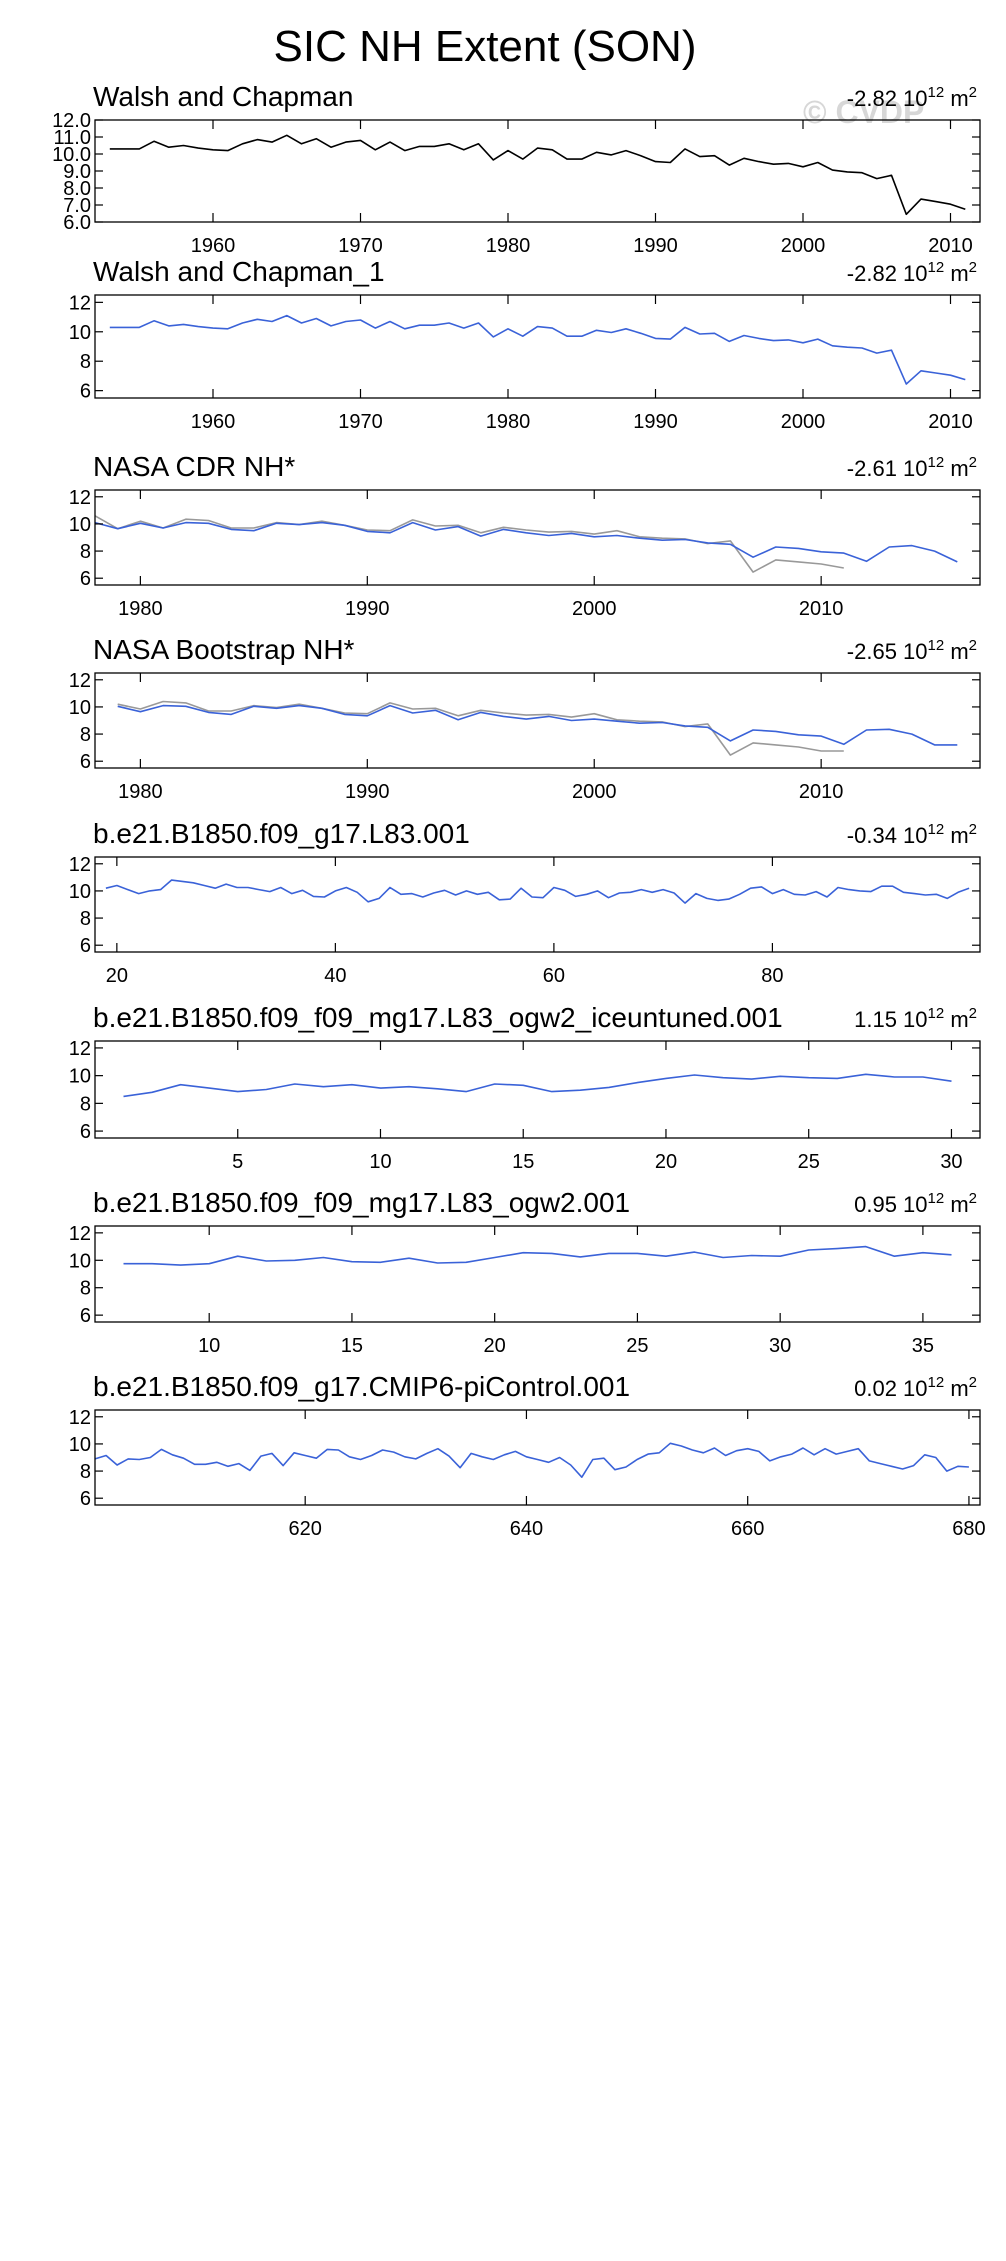 The height and width of the screenshot is (2261, 1006). Describe the element at coordinates (915, 1018) in the screenshot. I see `trend-label: 1.15 1012 m2` at that location.